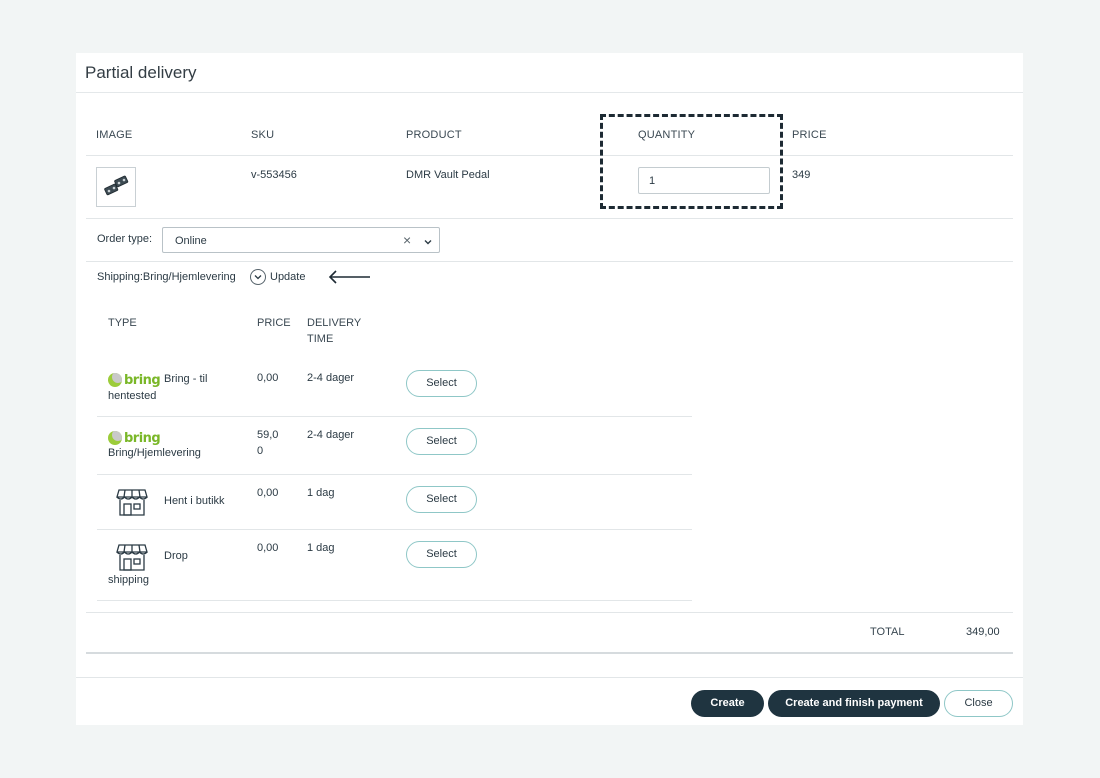  What do you see at coordinates (186, 379) in the screenshot?
I see `shipping-type-name: Bring - til` at bounding box center [186, 379].